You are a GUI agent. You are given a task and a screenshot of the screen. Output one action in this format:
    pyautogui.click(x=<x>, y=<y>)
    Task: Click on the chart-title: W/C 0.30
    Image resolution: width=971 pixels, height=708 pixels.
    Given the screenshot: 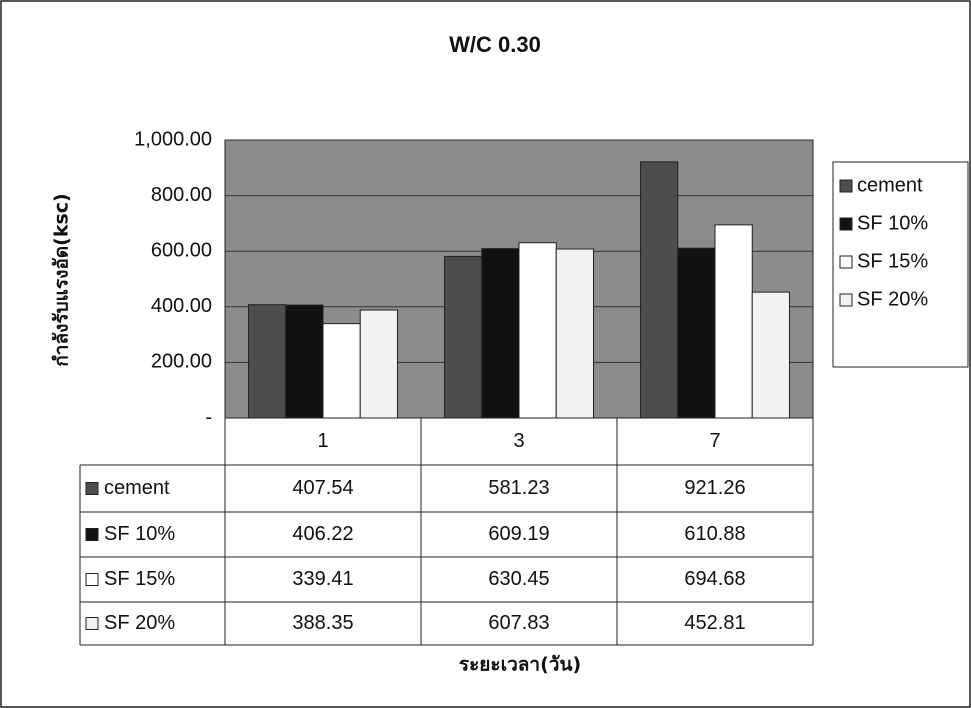 What is the action you would take?
    pyautogui.click(x=495, y=44)
    